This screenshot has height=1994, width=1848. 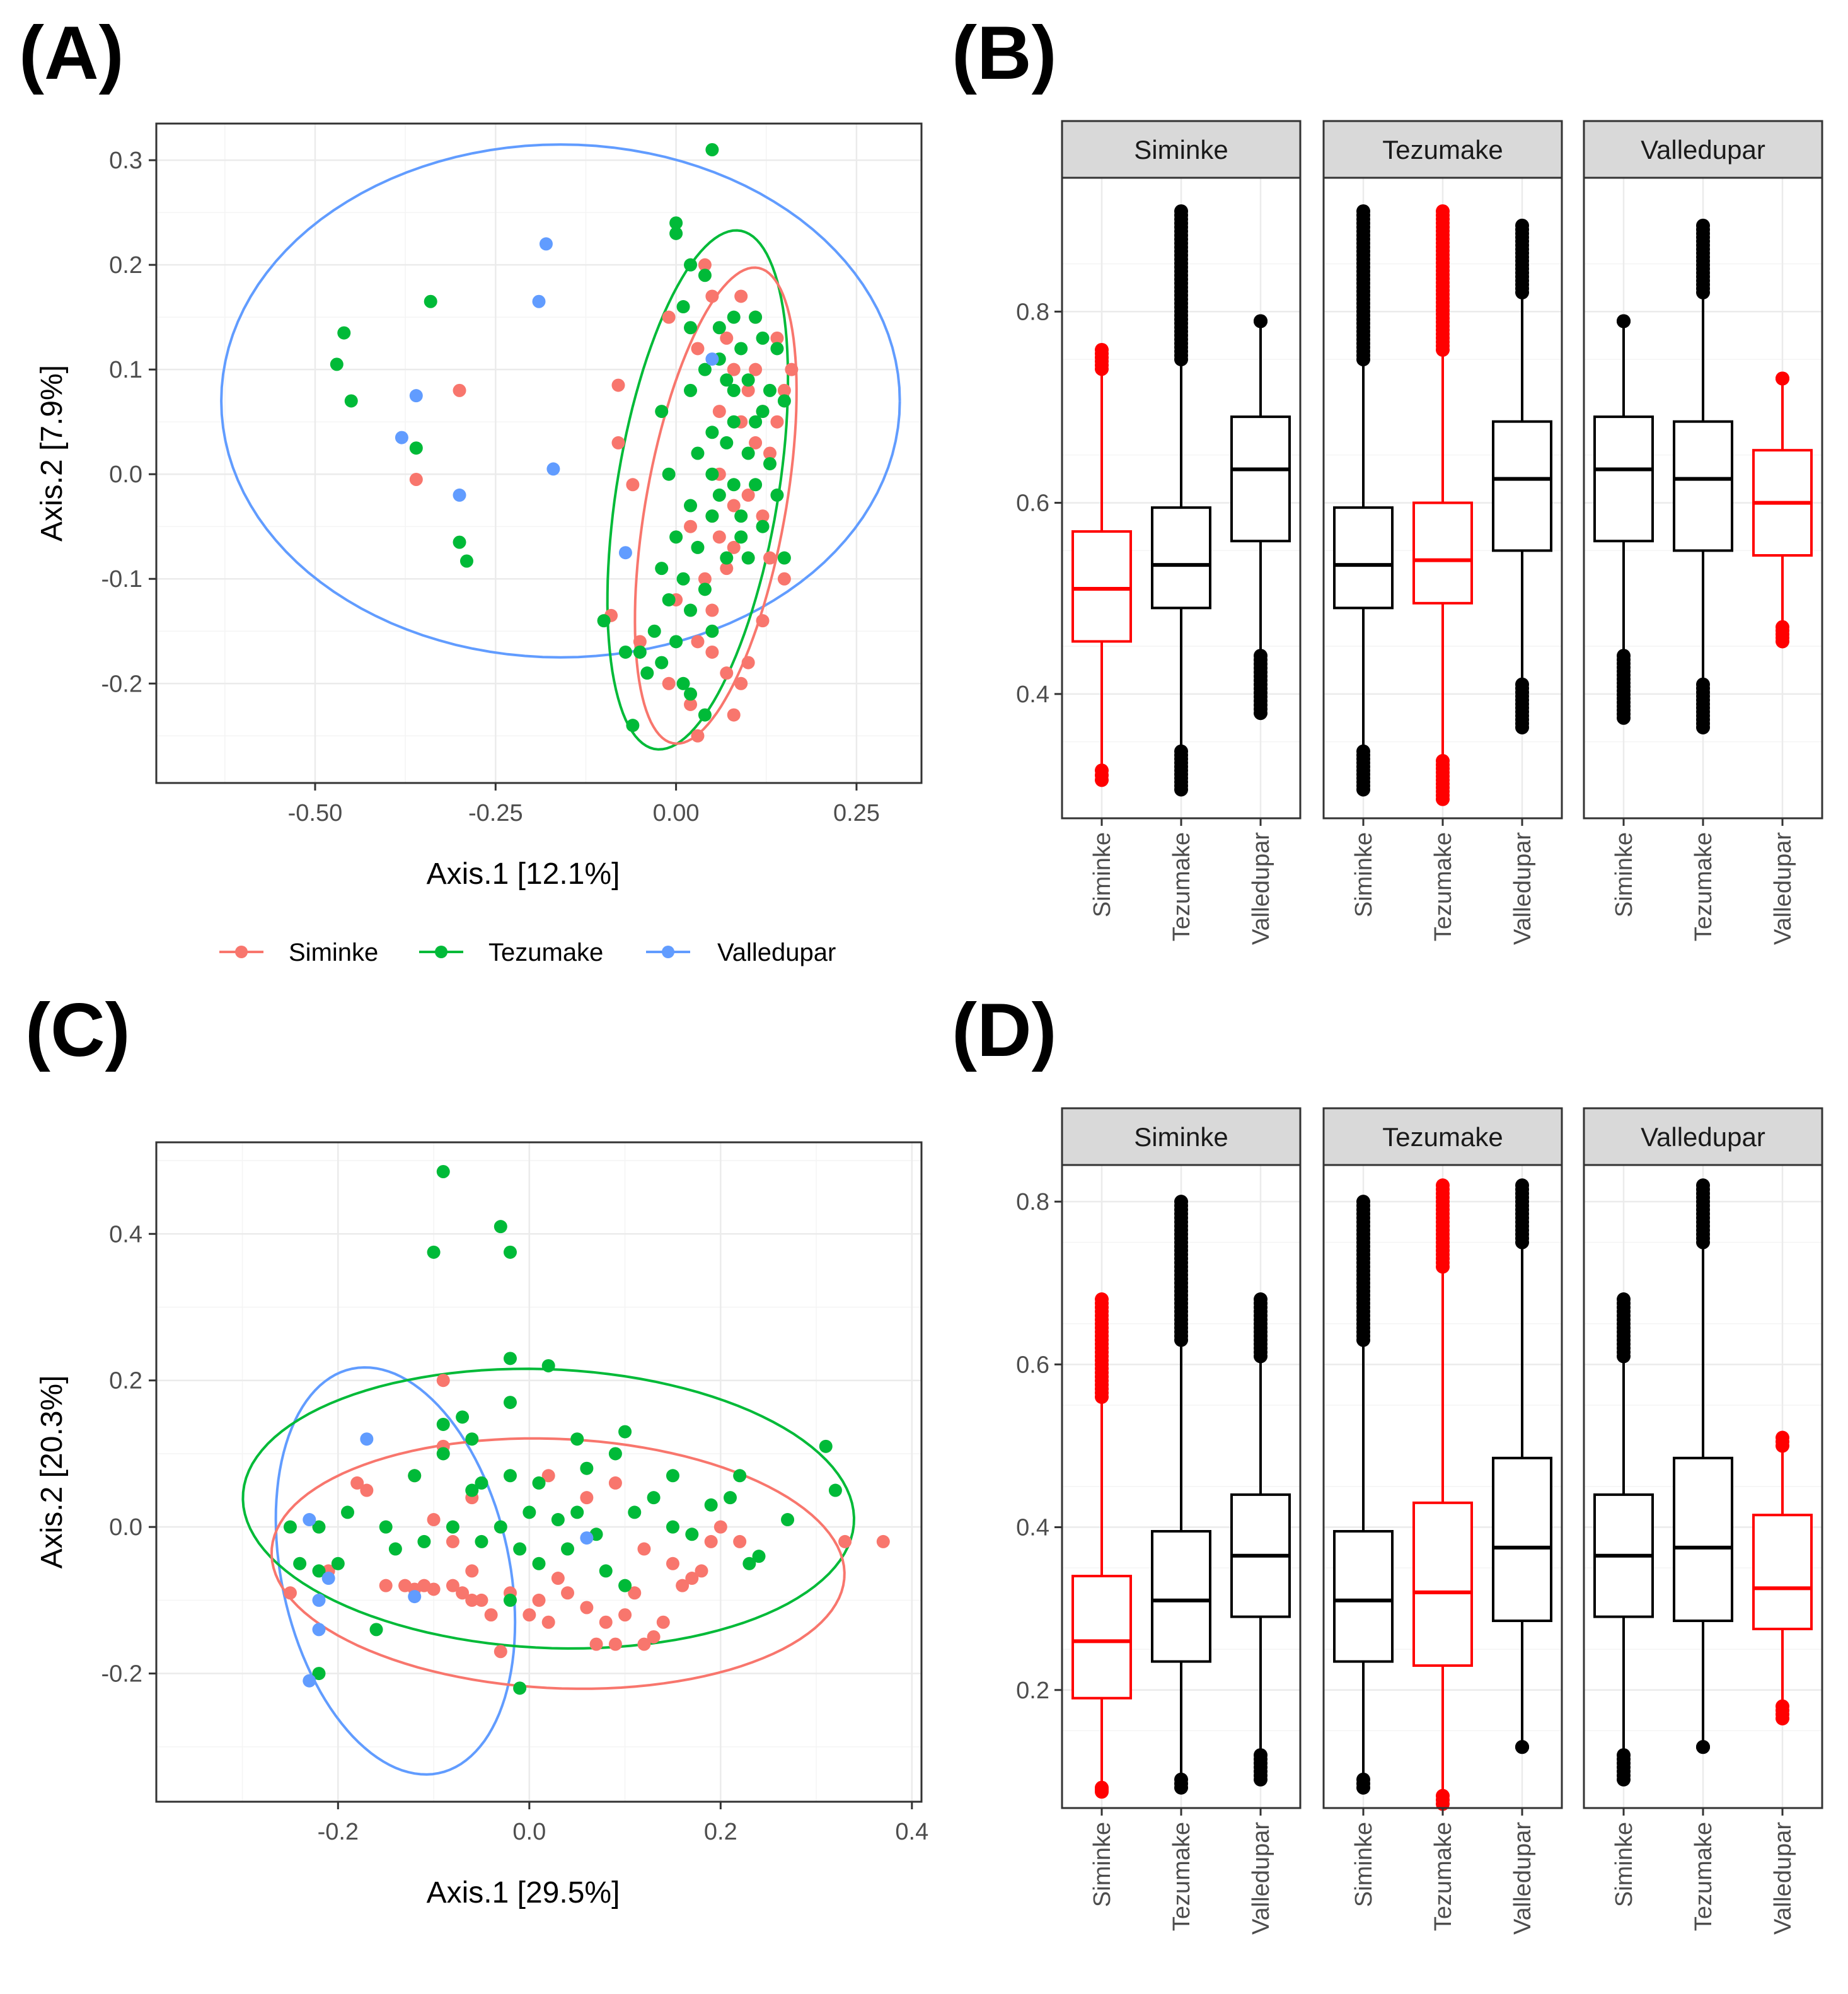 I want to click on facet-siminke: Siminke Siminke Tezumake Valledupar, so click(x=1181, y=533).